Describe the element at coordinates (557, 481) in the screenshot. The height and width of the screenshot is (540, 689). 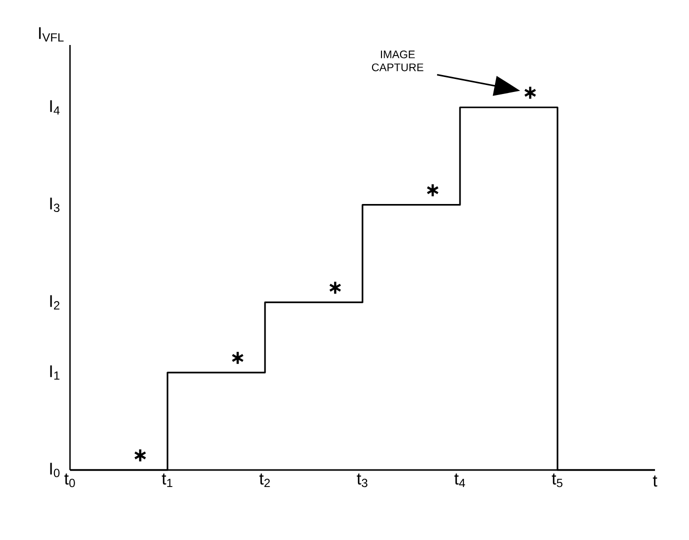
I see `x-tick-label: t$_{5}$` at that location.